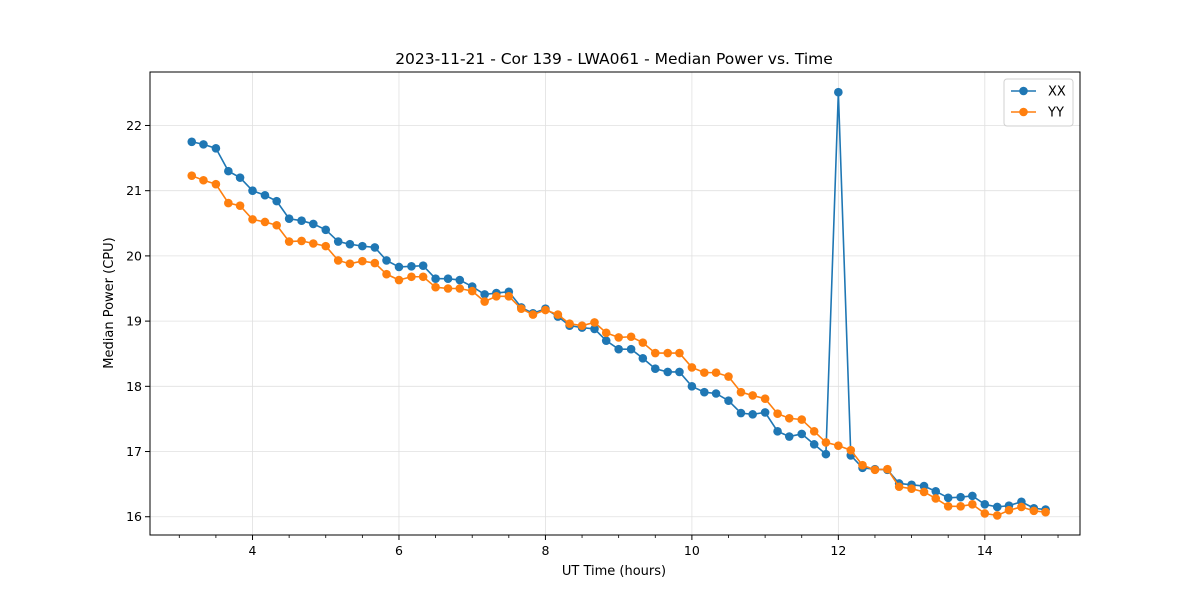 The width and height of the screenshot is (1200, 600). Describe the element at coordinates (399, 550) in the screenshot. I see `x-tick-label: 6` at that location.